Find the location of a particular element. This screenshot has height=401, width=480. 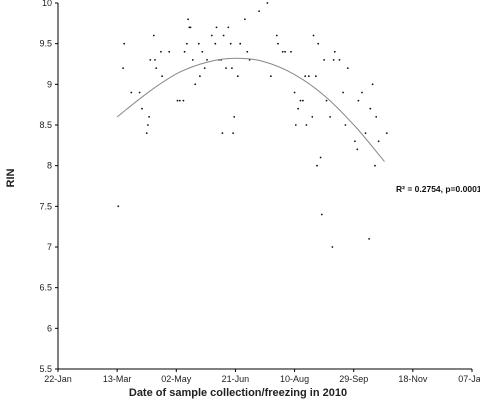

y-axis-ticks: 5.5 6 6.5 7 7.5 8 8.5 9 9.5 10 is located at coordinates (48, 187).